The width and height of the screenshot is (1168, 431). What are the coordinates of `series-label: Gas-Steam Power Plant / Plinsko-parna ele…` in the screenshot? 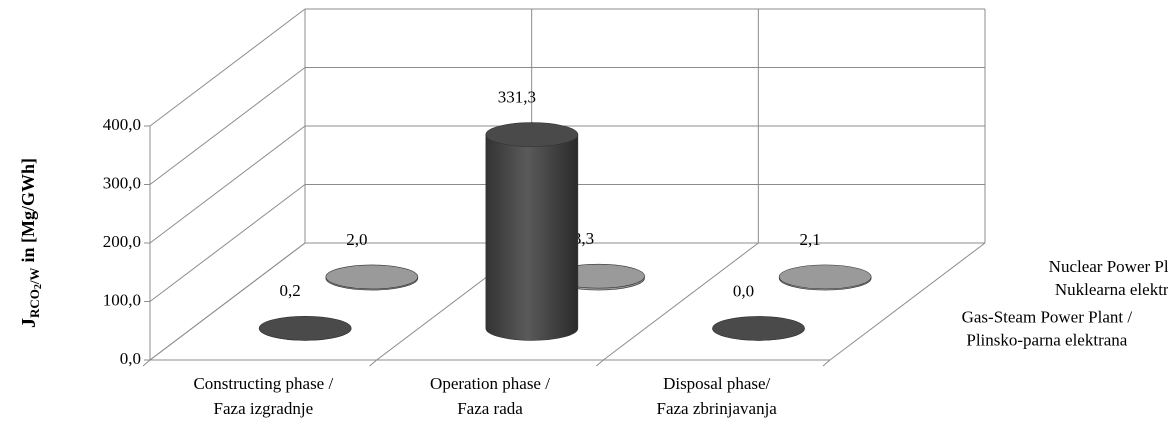 It's located at (1047, 328).